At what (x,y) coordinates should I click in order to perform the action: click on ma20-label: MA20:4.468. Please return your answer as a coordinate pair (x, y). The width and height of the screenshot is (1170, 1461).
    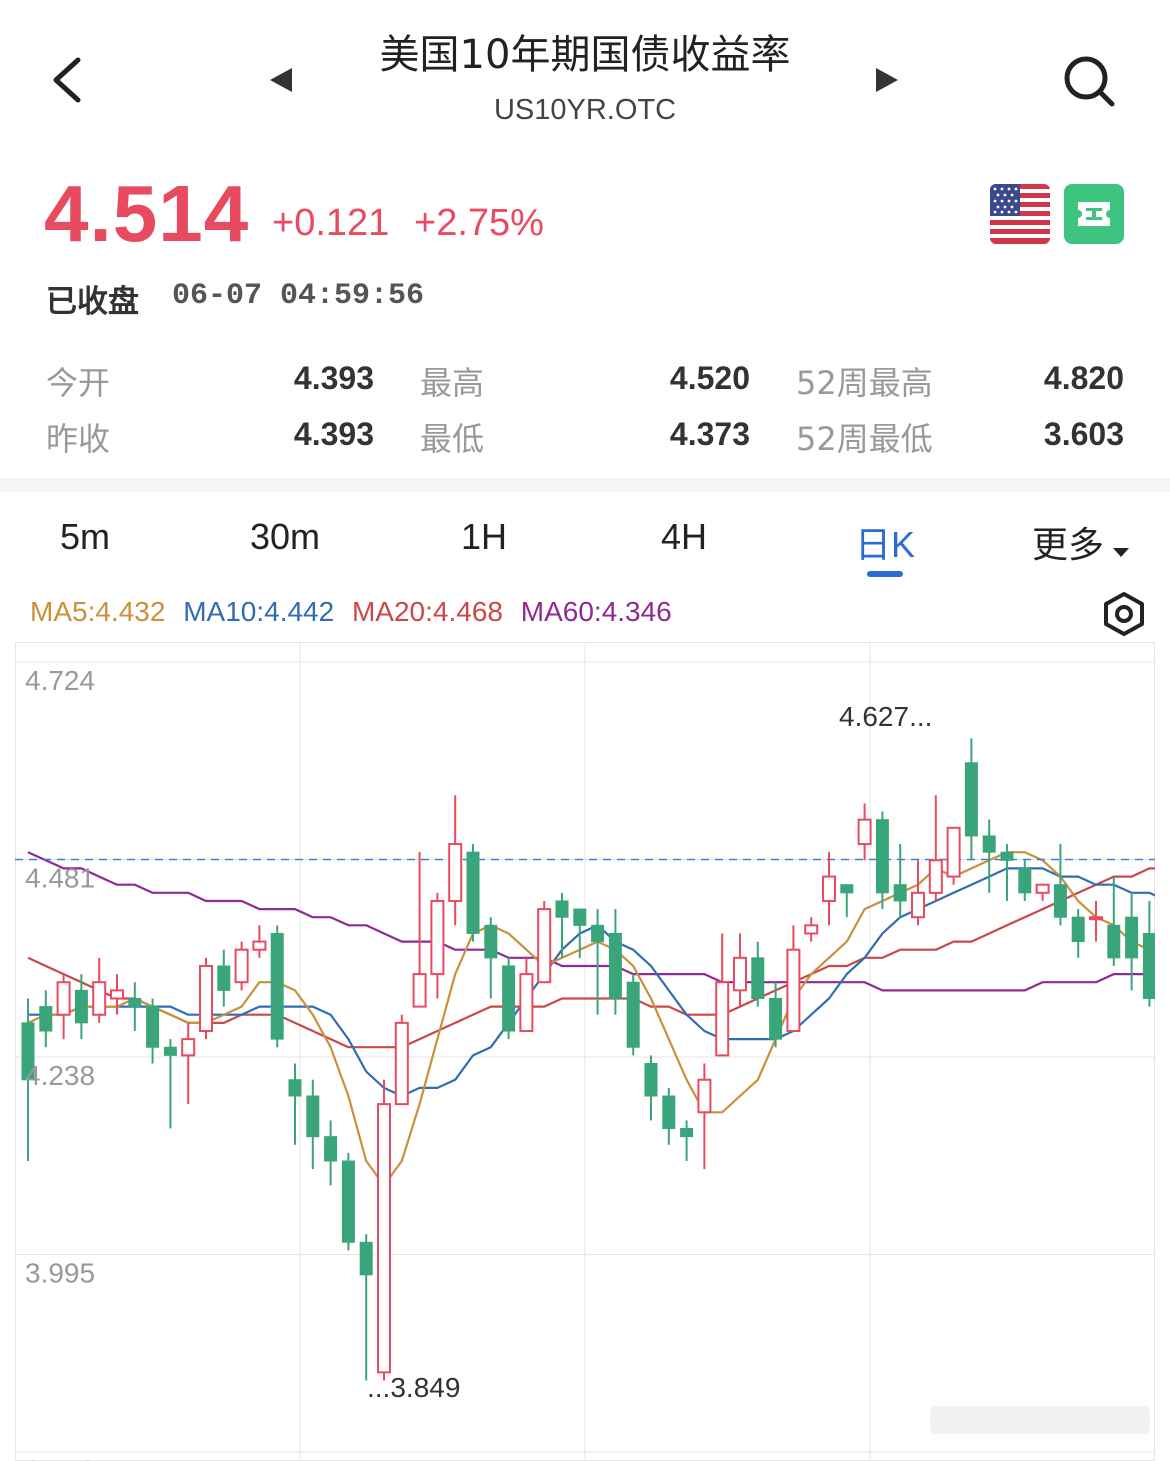
    Looking at the image, I should click on (427, 611).